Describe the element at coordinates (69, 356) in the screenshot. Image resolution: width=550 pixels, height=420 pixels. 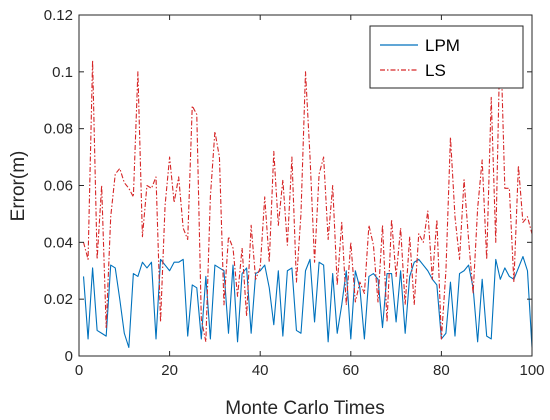
I see `y-tick-label: 0` at that location.